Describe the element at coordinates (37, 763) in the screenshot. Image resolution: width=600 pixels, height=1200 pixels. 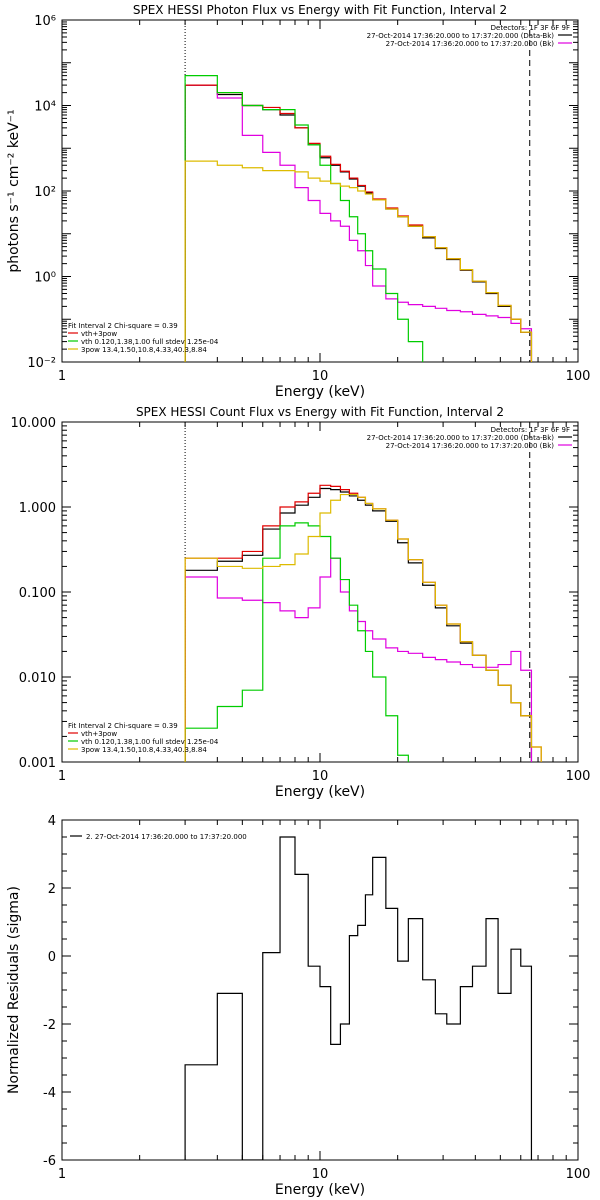
I see `y-tick-label: 0.001` at that location.